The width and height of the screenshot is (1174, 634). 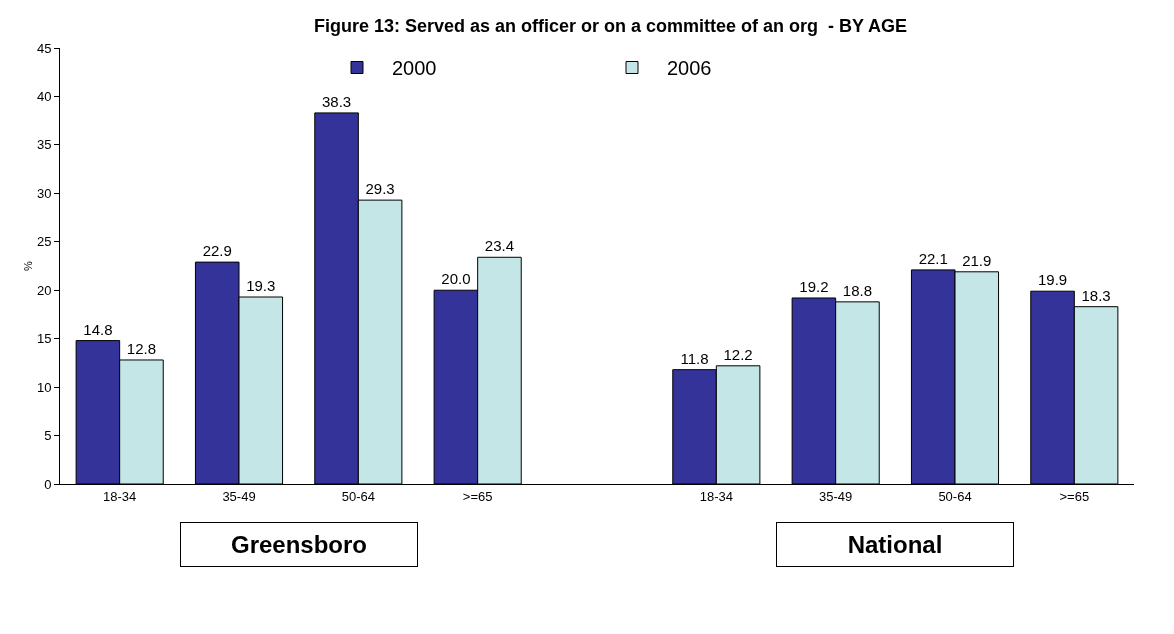 What do you see at coordinates (977, 260) in the screenshot?
I see `data-label: 21.9` at bounding box center [977, 260].